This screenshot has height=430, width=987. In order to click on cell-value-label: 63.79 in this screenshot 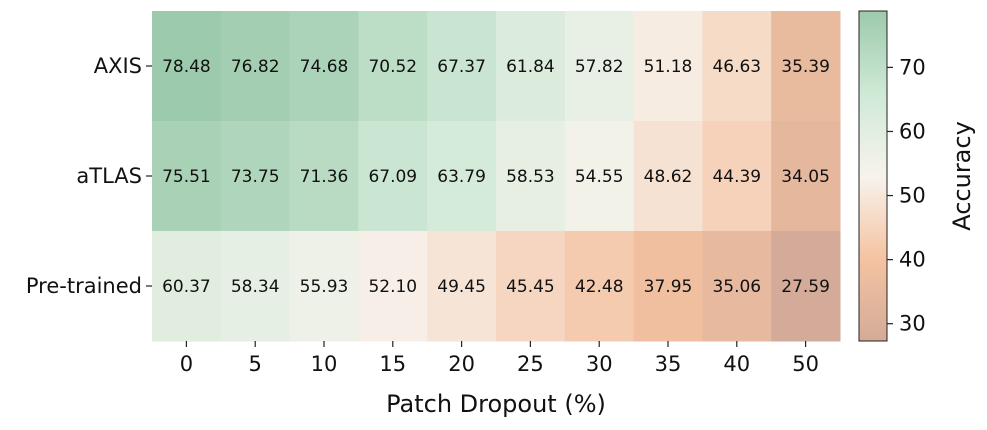, I will do `click(461, 177)`.